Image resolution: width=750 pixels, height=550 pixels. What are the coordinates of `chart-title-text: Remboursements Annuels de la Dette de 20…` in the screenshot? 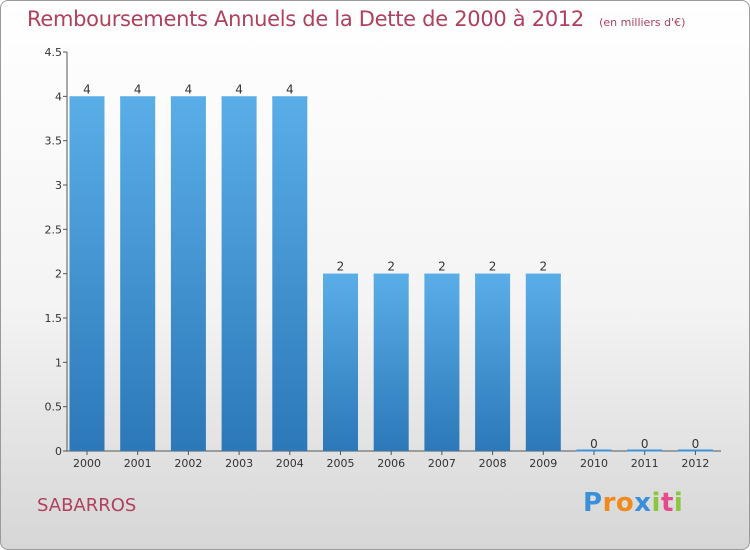 It's located at (305, 19).